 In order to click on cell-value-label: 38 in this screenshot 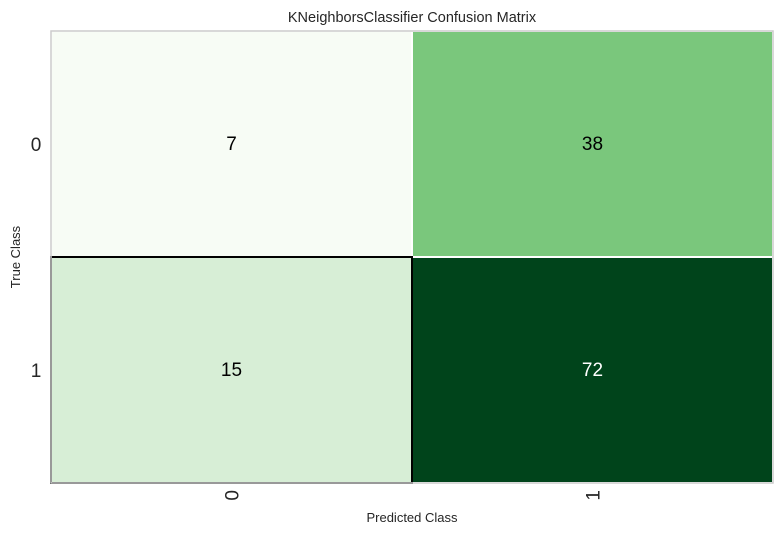, I will do `click(592, 144)`.